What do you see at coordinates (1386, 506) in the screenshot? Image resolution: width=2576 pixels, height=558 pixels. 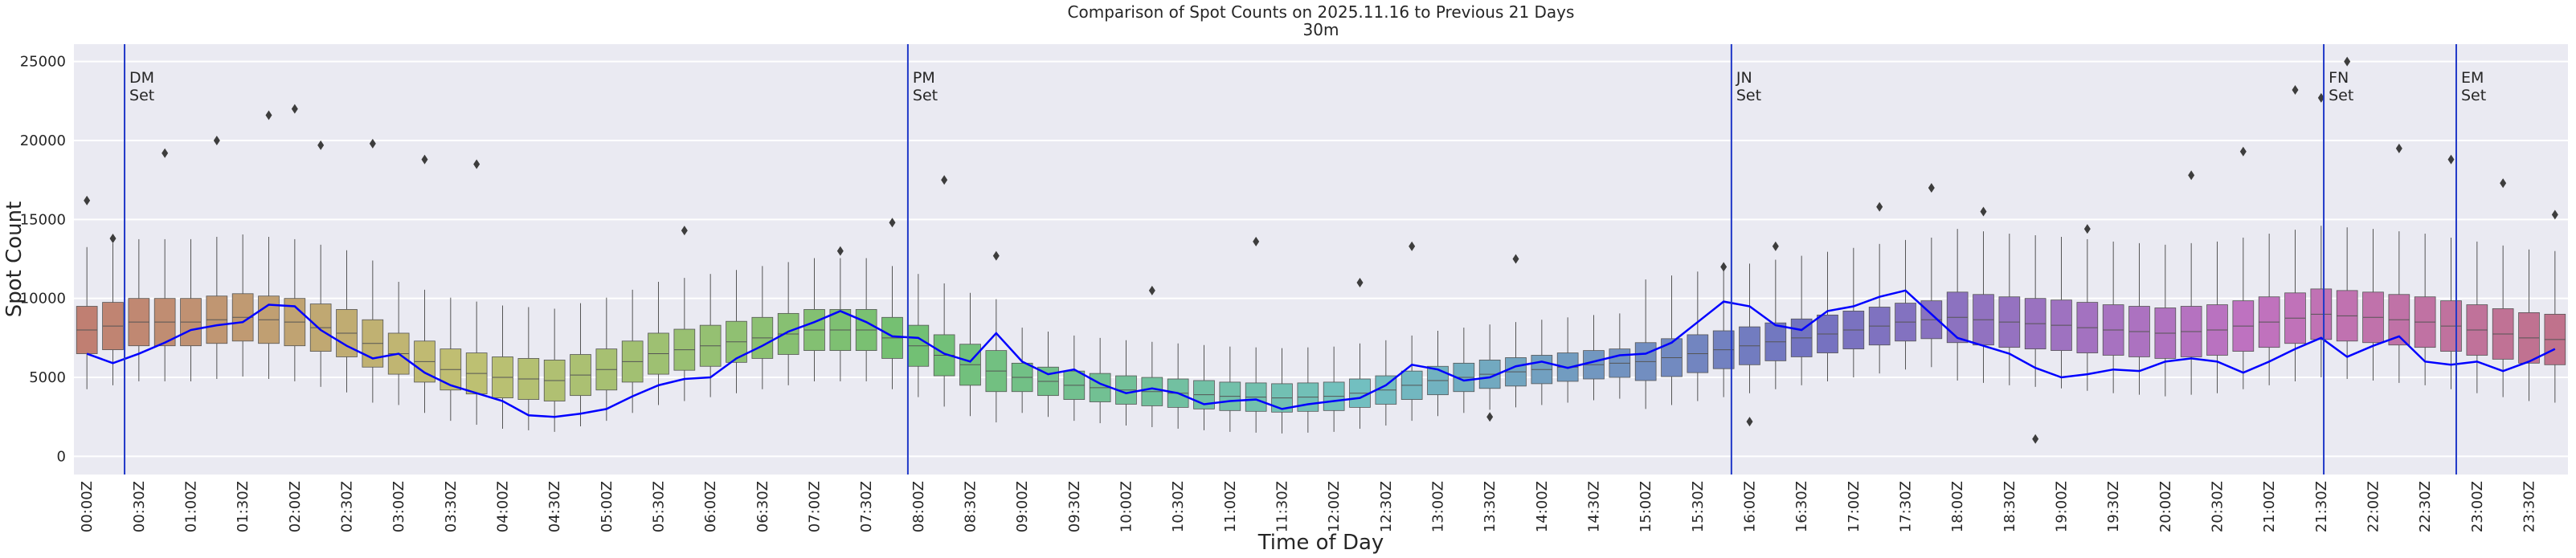 I see `x-tick-label: 12:30Z` at bounding box center [1386, 506].